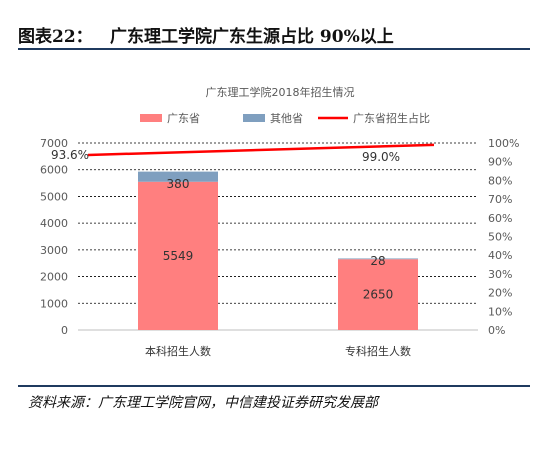 The image size is (550, 450). I want to click on legend-label: 其他省, so click(286, 118).